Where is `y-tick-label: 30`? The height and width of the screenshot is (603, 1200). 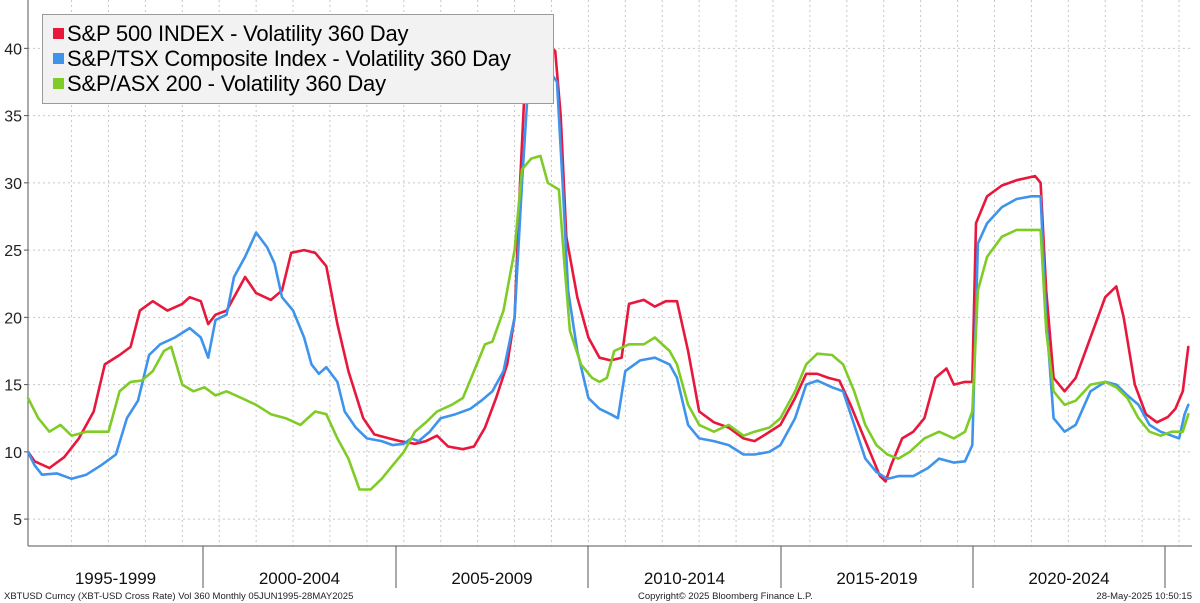 y-tick-label: 30 is located at coordinates (13, 184).